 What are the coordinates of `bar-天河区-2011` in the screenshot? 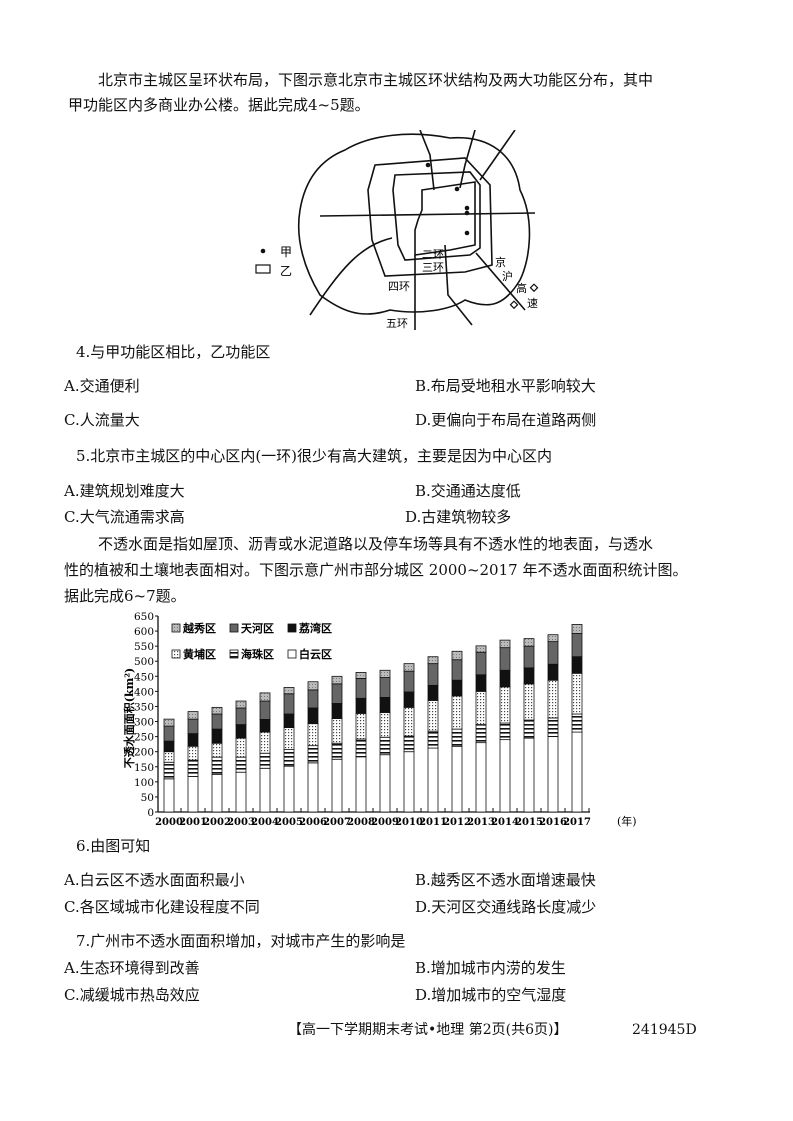 It's located at (433, 674).